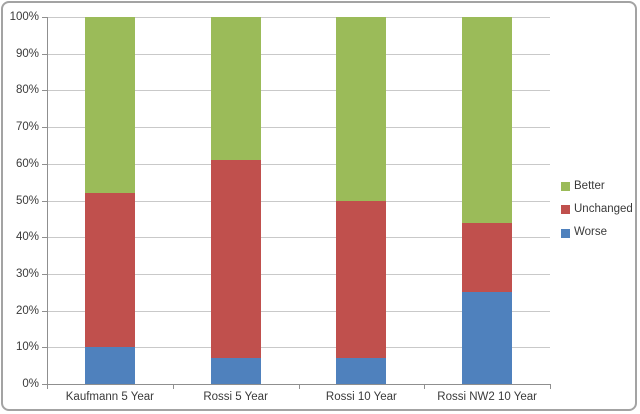  I want to click on y-axis-label: 20%, so click(27, 311).